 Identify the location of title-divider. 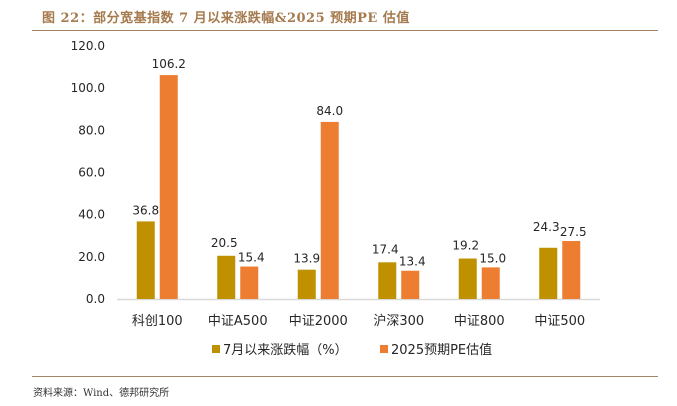
(345, 30).